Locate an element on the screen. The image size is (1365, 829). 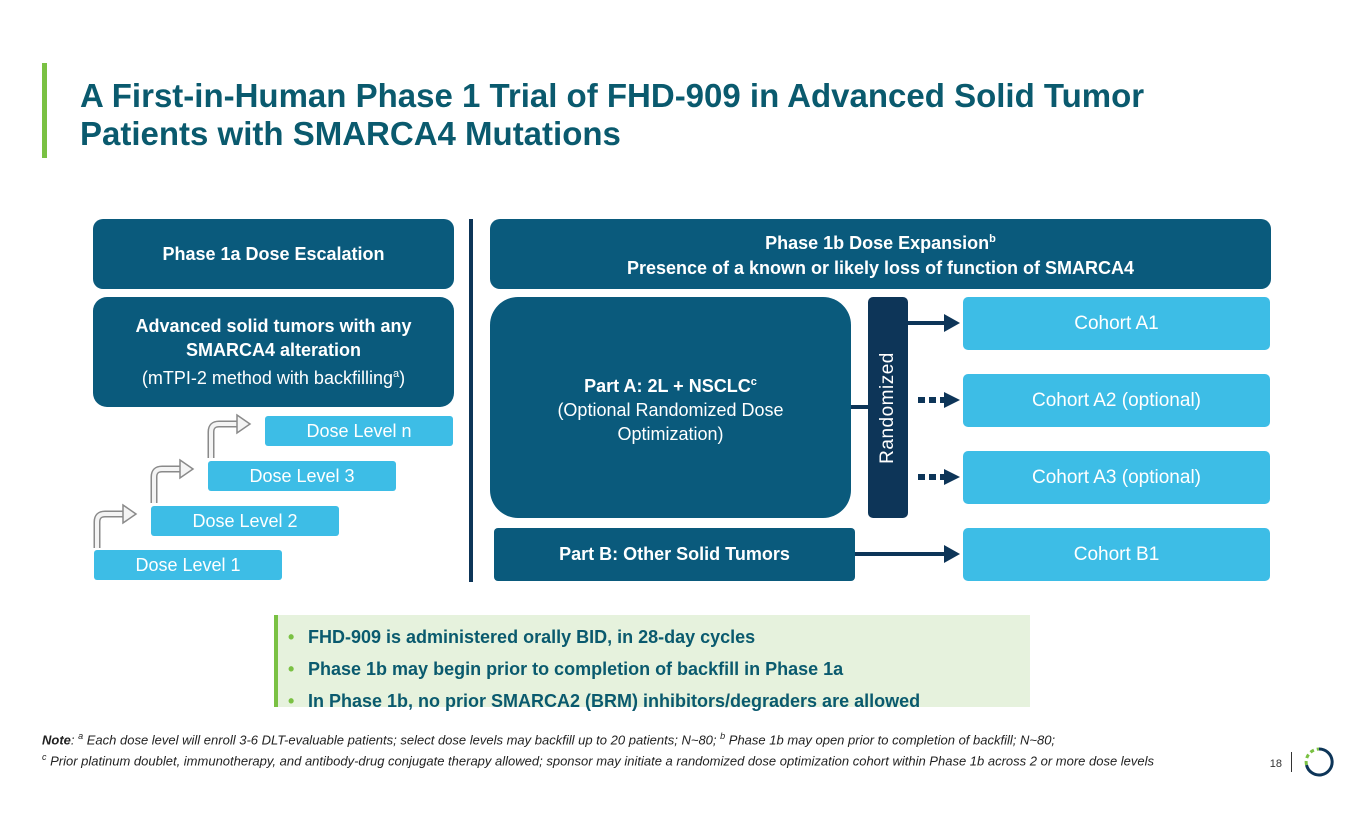
cohort-b1: Cohort B1 is located at coordinates (1116, 554).